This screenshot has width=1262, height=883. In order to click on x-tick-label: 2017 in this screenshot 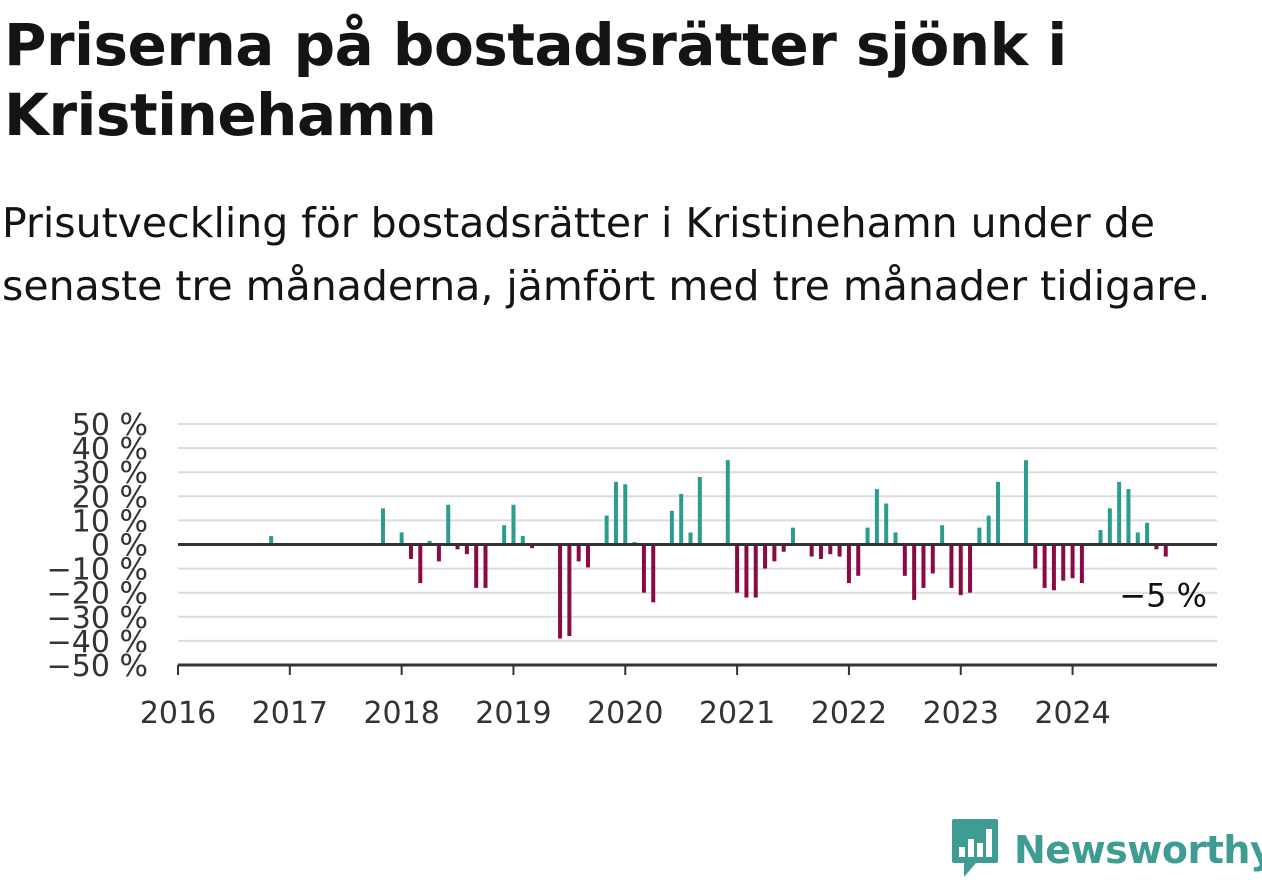, I will do `click(290, 713)`.